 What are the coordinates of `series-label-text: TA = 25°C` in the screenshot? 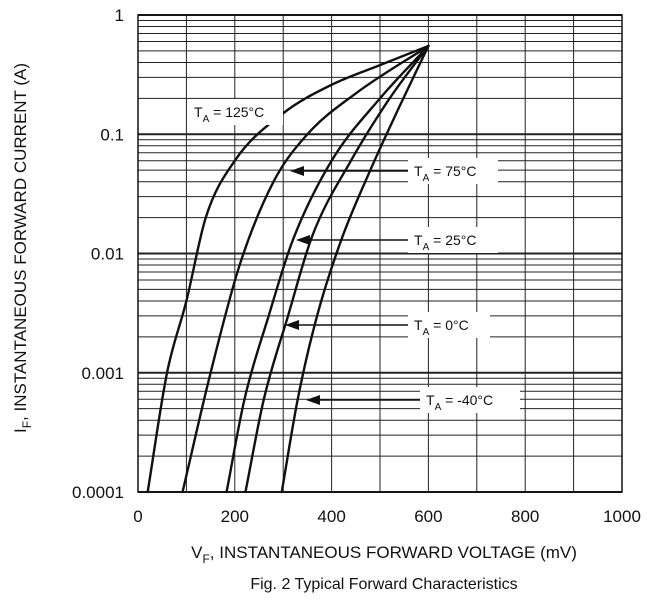 It's located at (445, 242).